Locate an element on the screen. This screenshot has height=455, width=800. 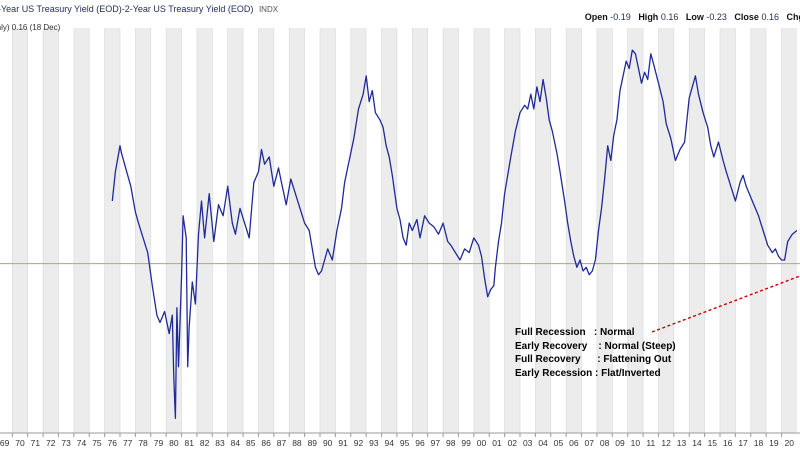
x-tick-label: 72 is located at coordinates (51, 443).